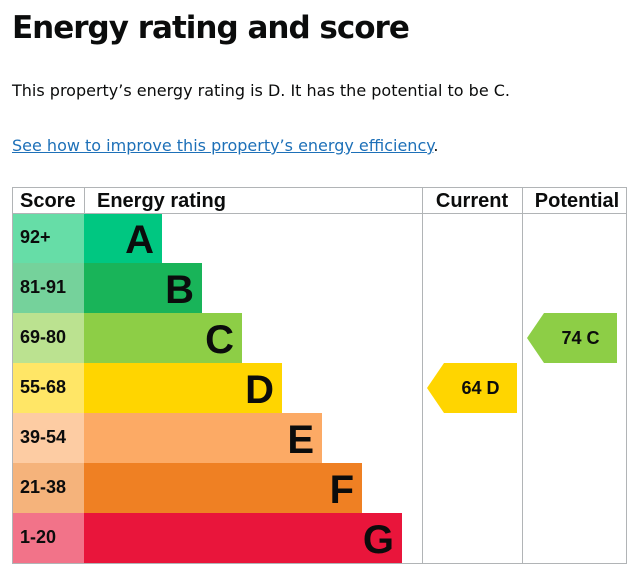 The width and height of the screenshot is (639, 577). What do you see at coordinates (480, 388) in the screenshot?
I see `current-rating-label: 64 D` at bounding box center [480, 388].